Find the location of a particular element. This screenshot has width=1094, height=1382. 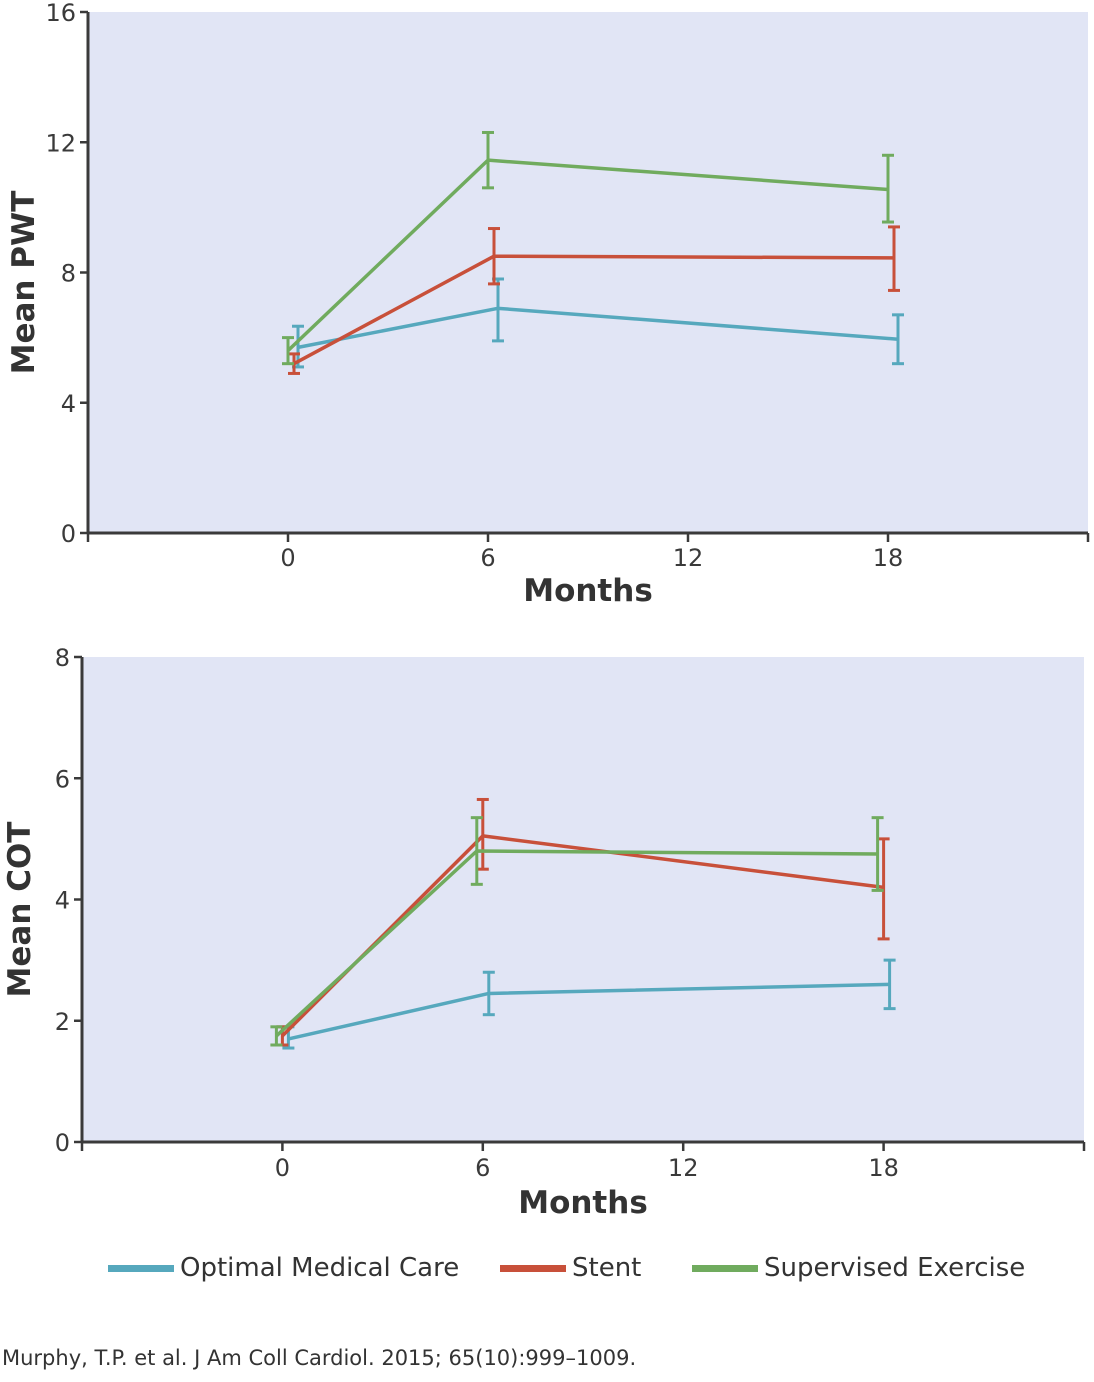

y-tick-label: 2 is located at coordinates (62, 1022).